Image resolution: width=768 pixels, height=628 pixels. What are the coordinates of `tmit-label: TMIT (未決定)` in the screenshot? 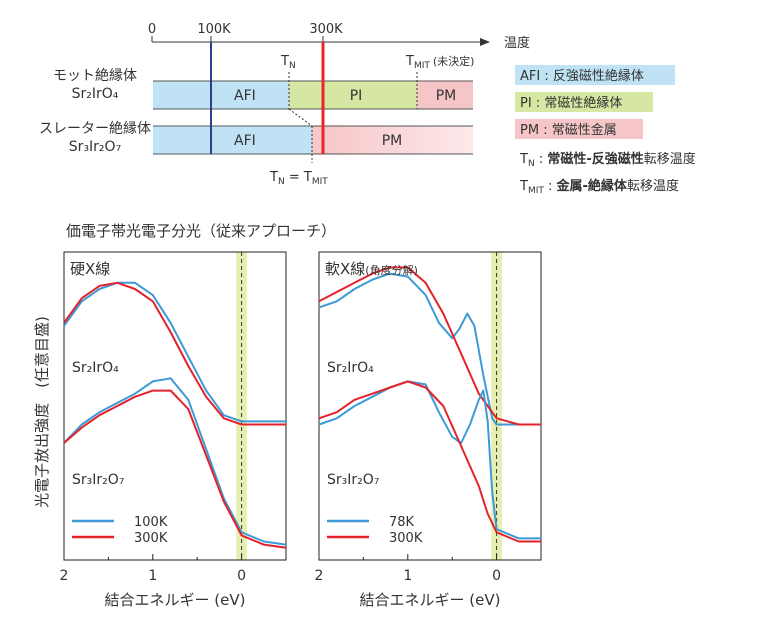 It's located at (439, 62).